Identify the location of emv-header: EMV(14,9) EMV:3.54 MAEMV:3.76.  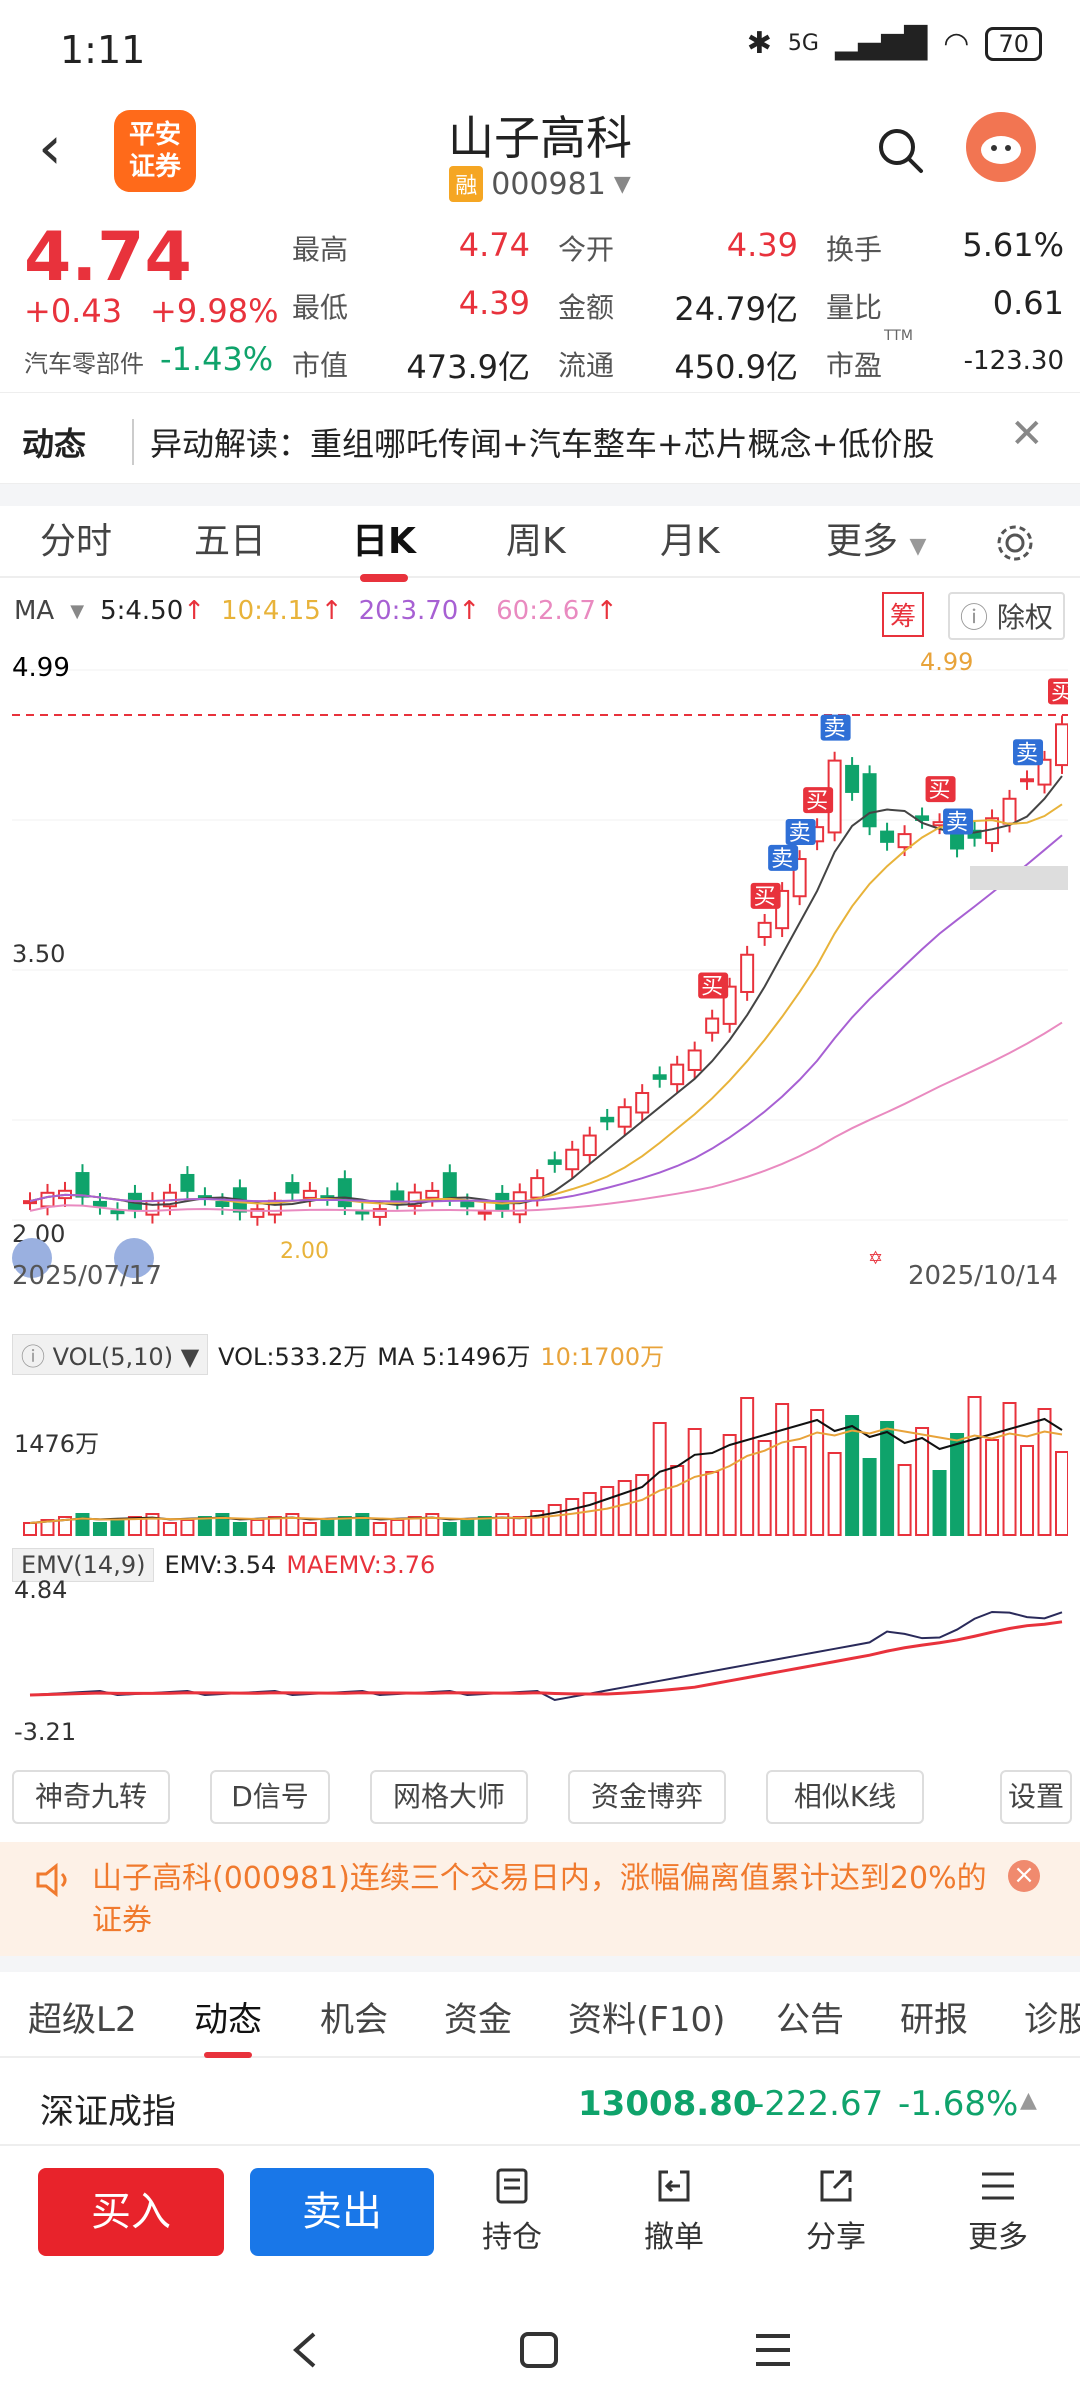
(223, 1565).